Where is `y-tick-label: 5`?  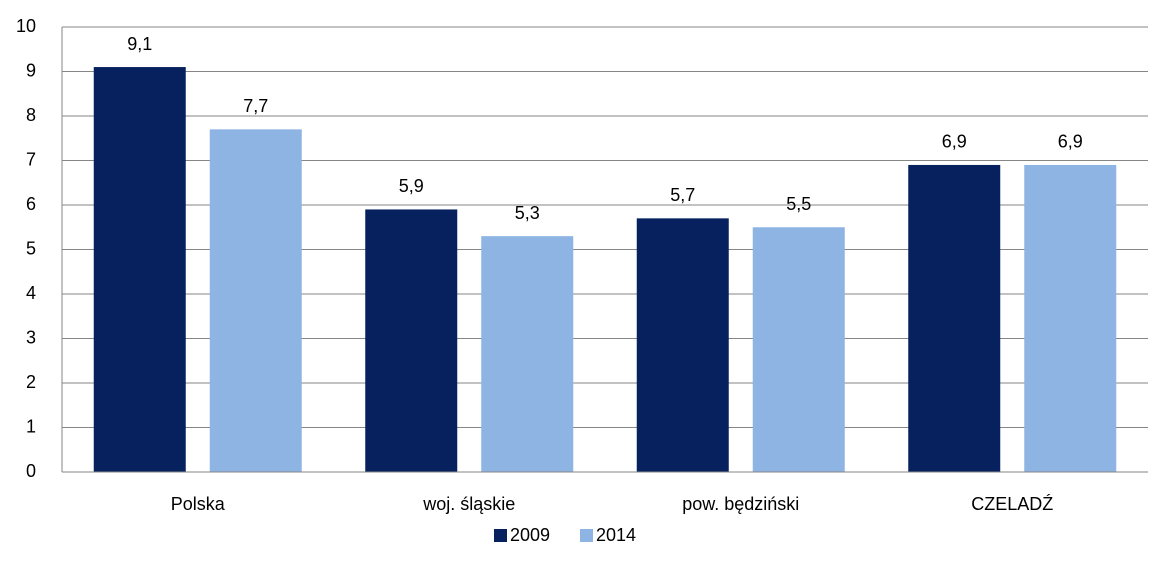 y-tick-label: 5 is located at coordinates (31, 248).